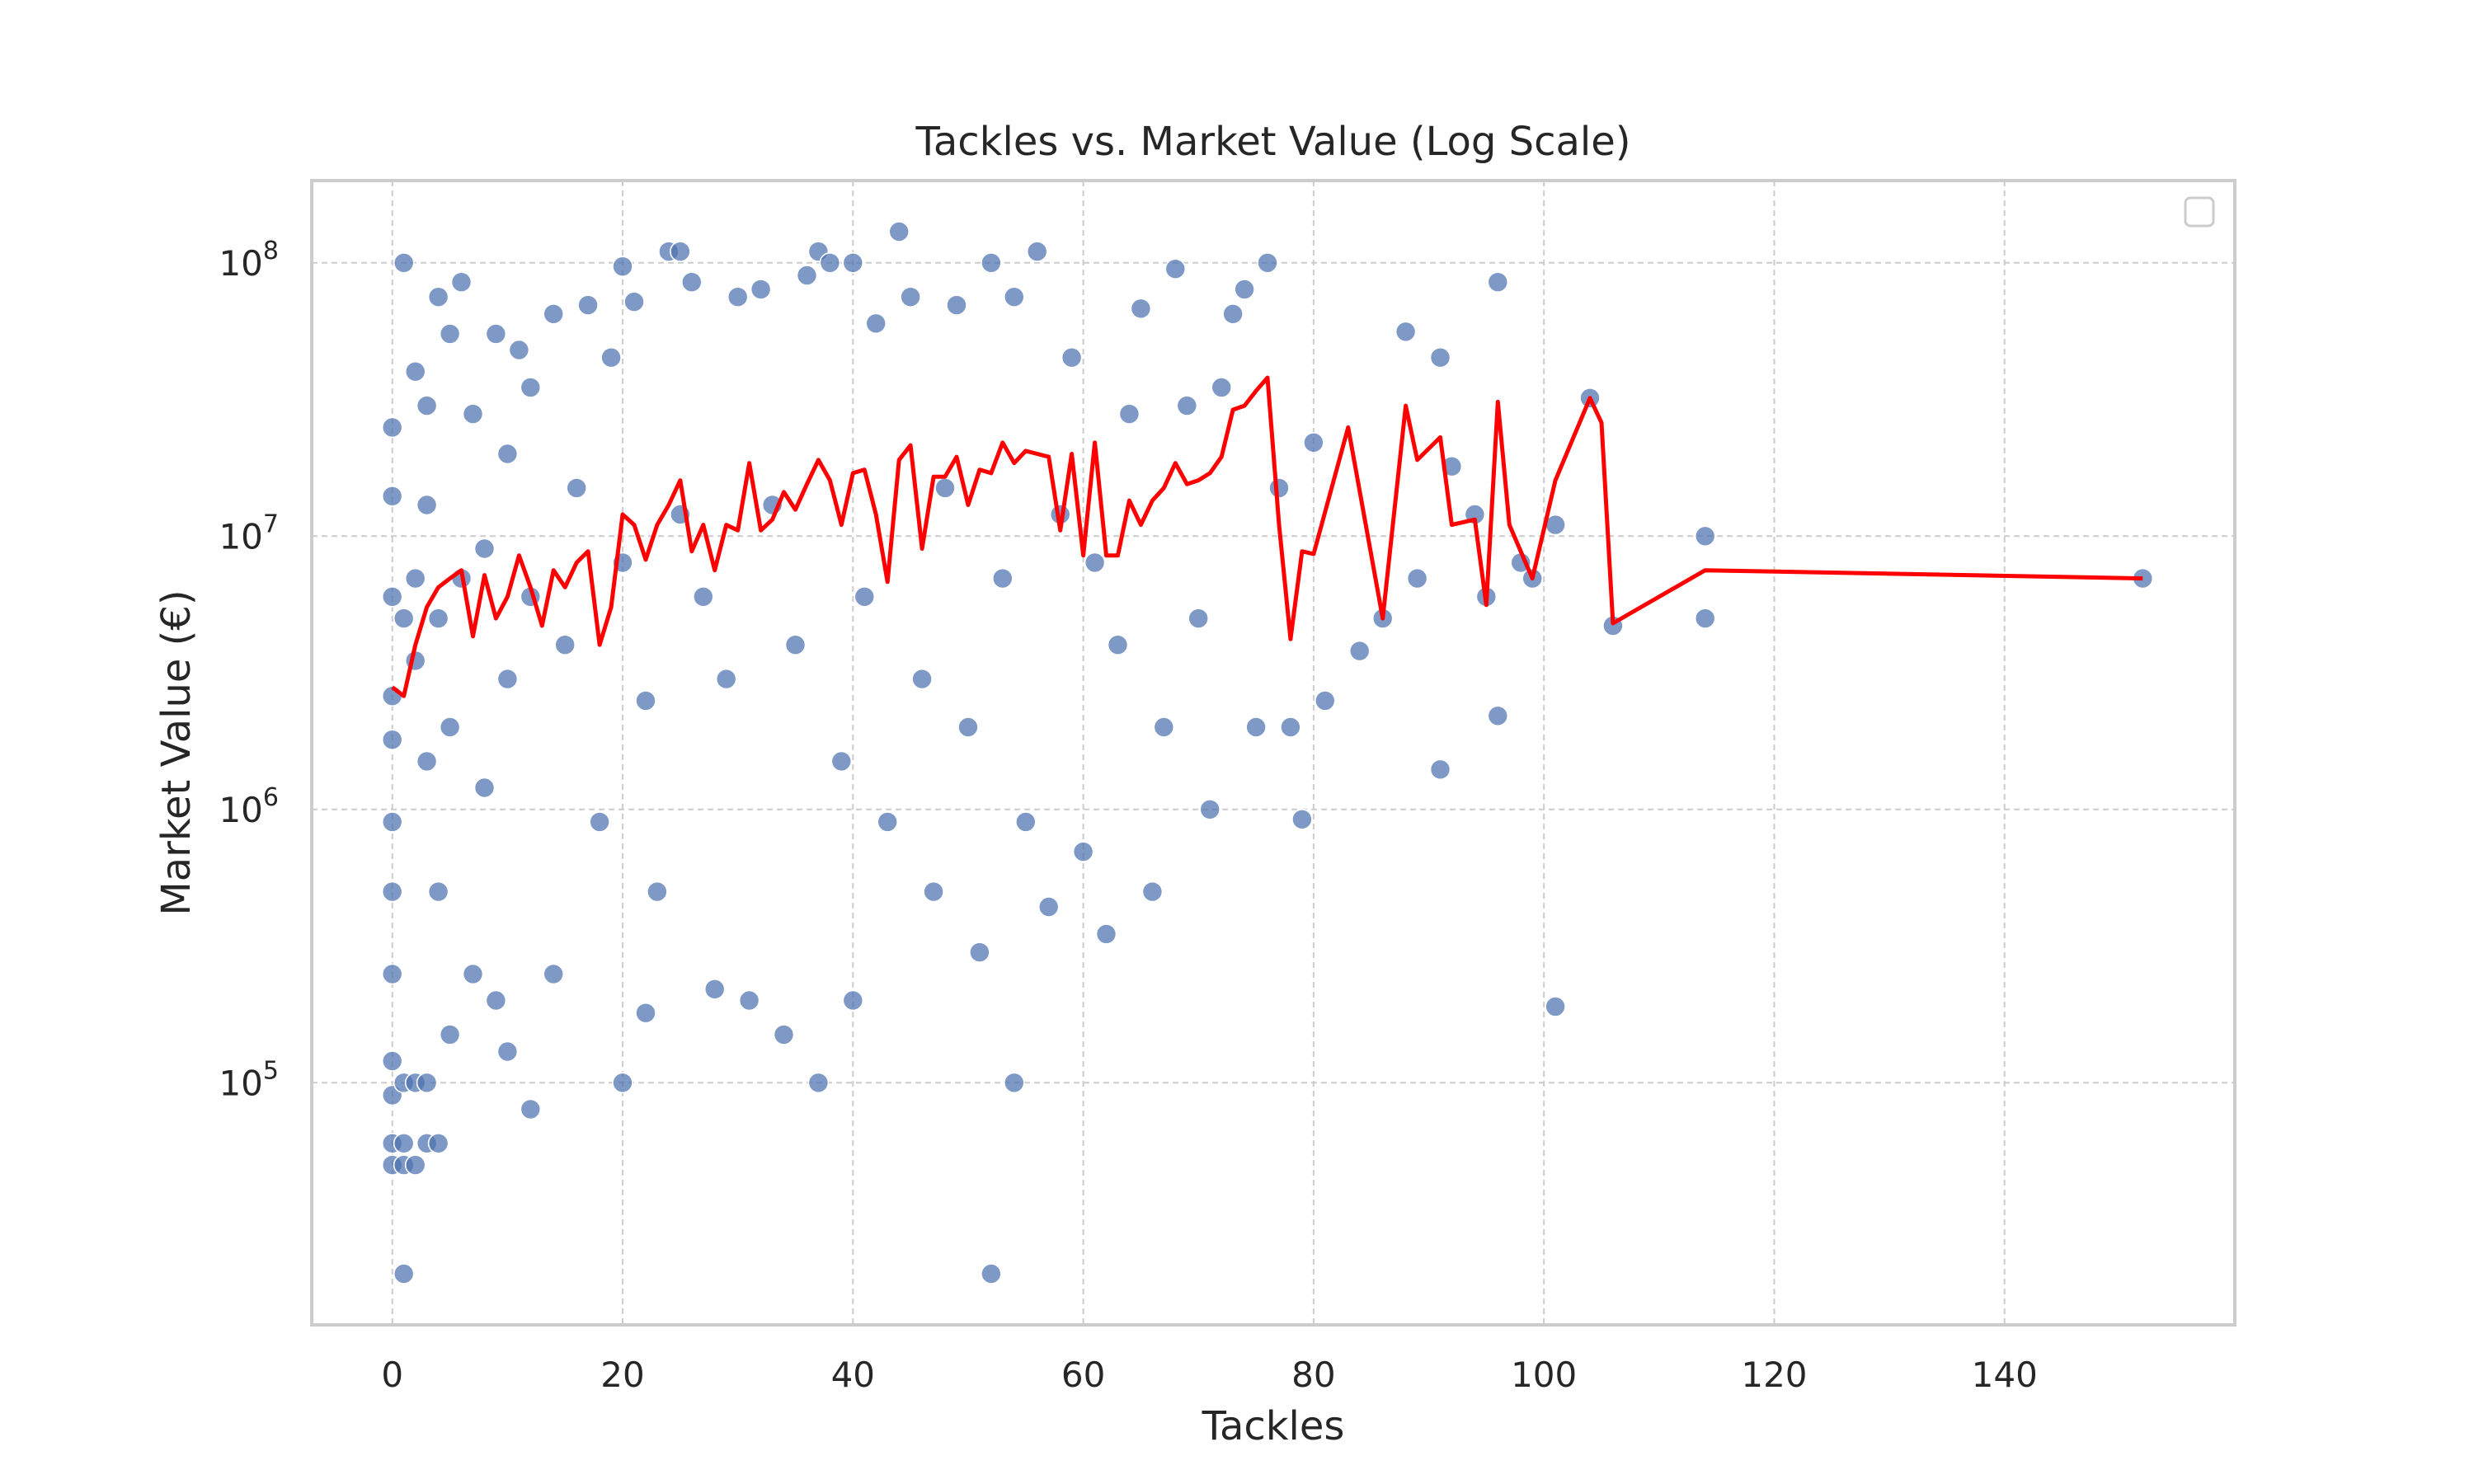  Describe the element at coordinates (1313, 1375) in the screenshot. I see `x-tick-label: 80` at that location.